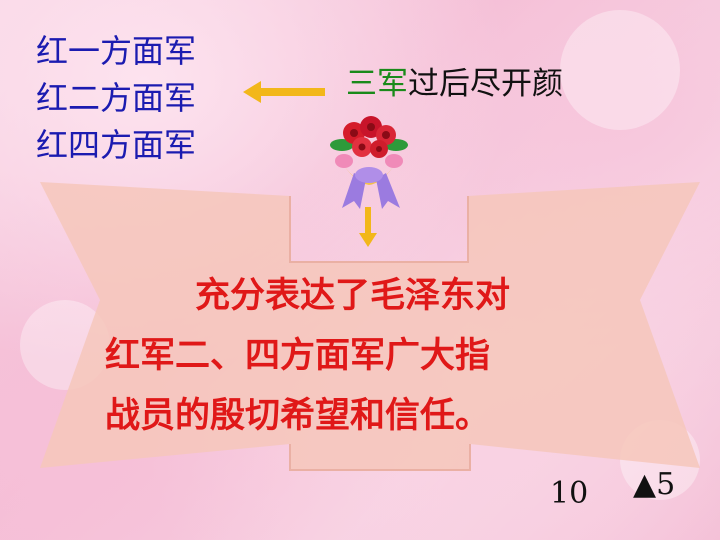  Describe the element at coordinates (368, 227) in the screenshot. I see `down-arrow-icon` at that location.